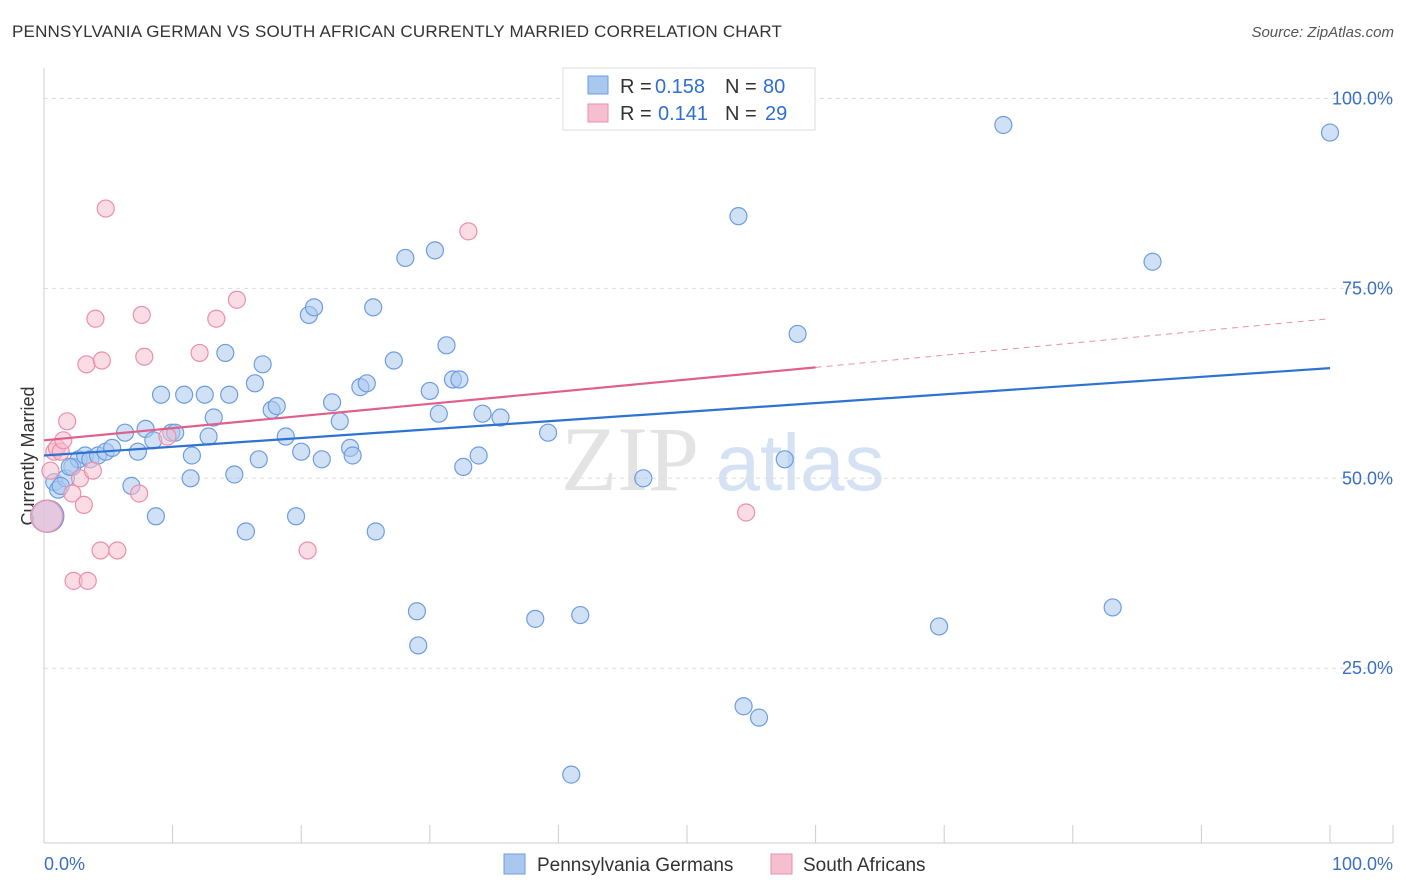  I want to click on trend-line-south-africans, so click(429, 404).